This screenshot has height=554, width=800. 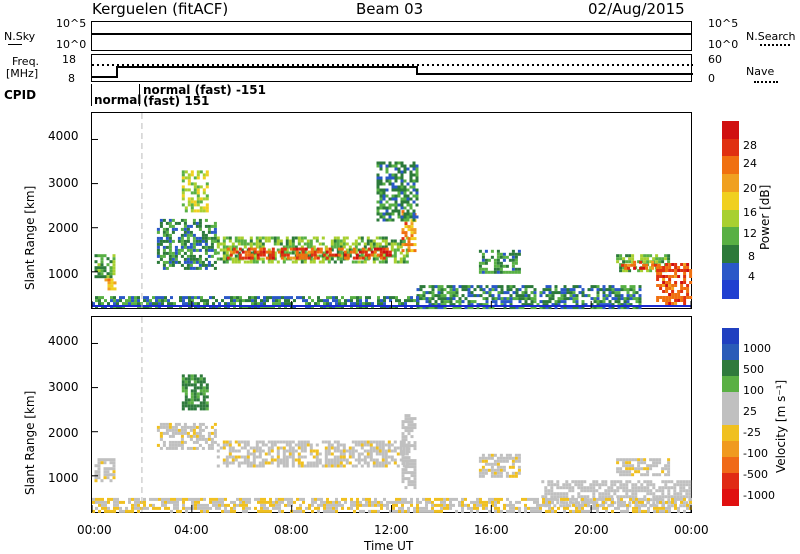 What do you see at coordinates (63, 387) in the screenshot?
I see `velocity-ytick-3000: 3000` at bounding box center [63, 387].